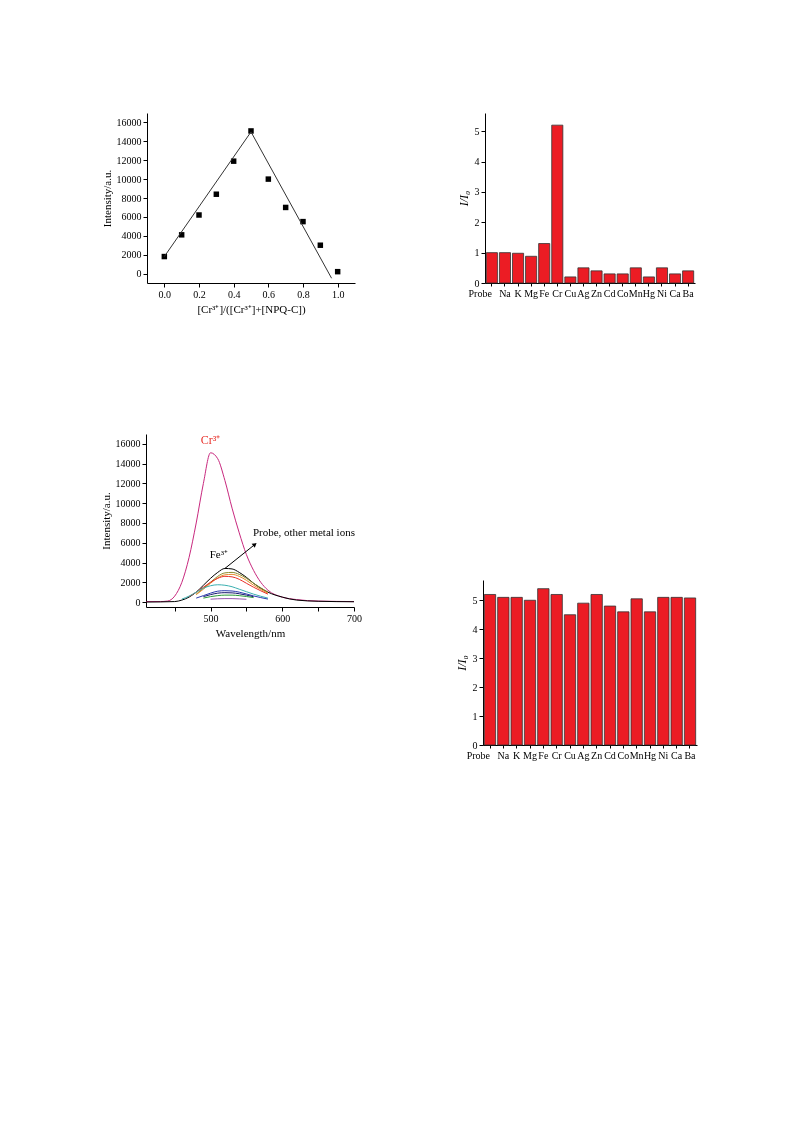  Describe the element at coordinates (283, 618) in the screenshot. I see `x-tick-label: 600` at that location.